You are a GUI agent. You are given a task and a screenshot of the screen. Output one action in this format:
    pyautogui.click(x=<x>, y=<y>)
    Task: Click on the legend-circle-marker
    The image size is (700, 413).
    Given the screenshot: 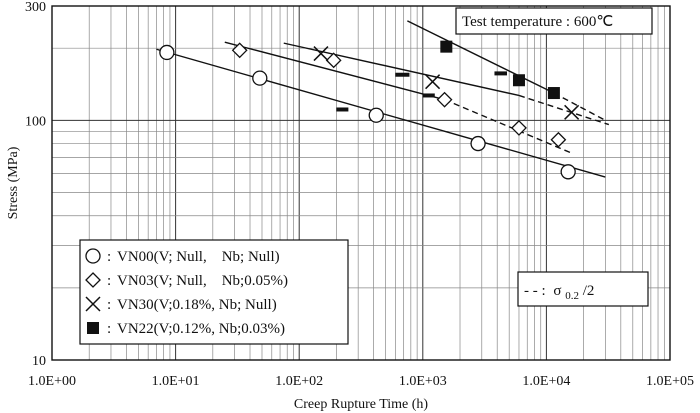 What is the action you would take?
    pyautogui.click(x=93, y=256)
    